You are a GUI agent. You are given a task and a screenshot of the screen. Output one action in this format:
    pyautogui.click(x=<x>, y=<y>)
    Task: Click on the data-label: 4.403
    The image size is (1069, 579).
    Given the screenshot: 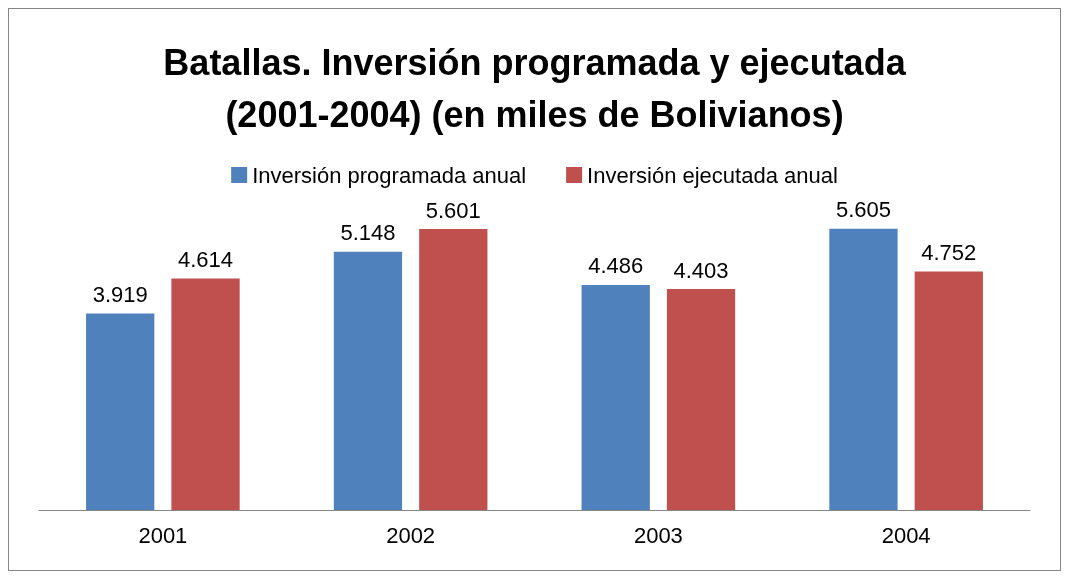 What is the action you would take?
    pyautogui.click(x=701, y=270)
    